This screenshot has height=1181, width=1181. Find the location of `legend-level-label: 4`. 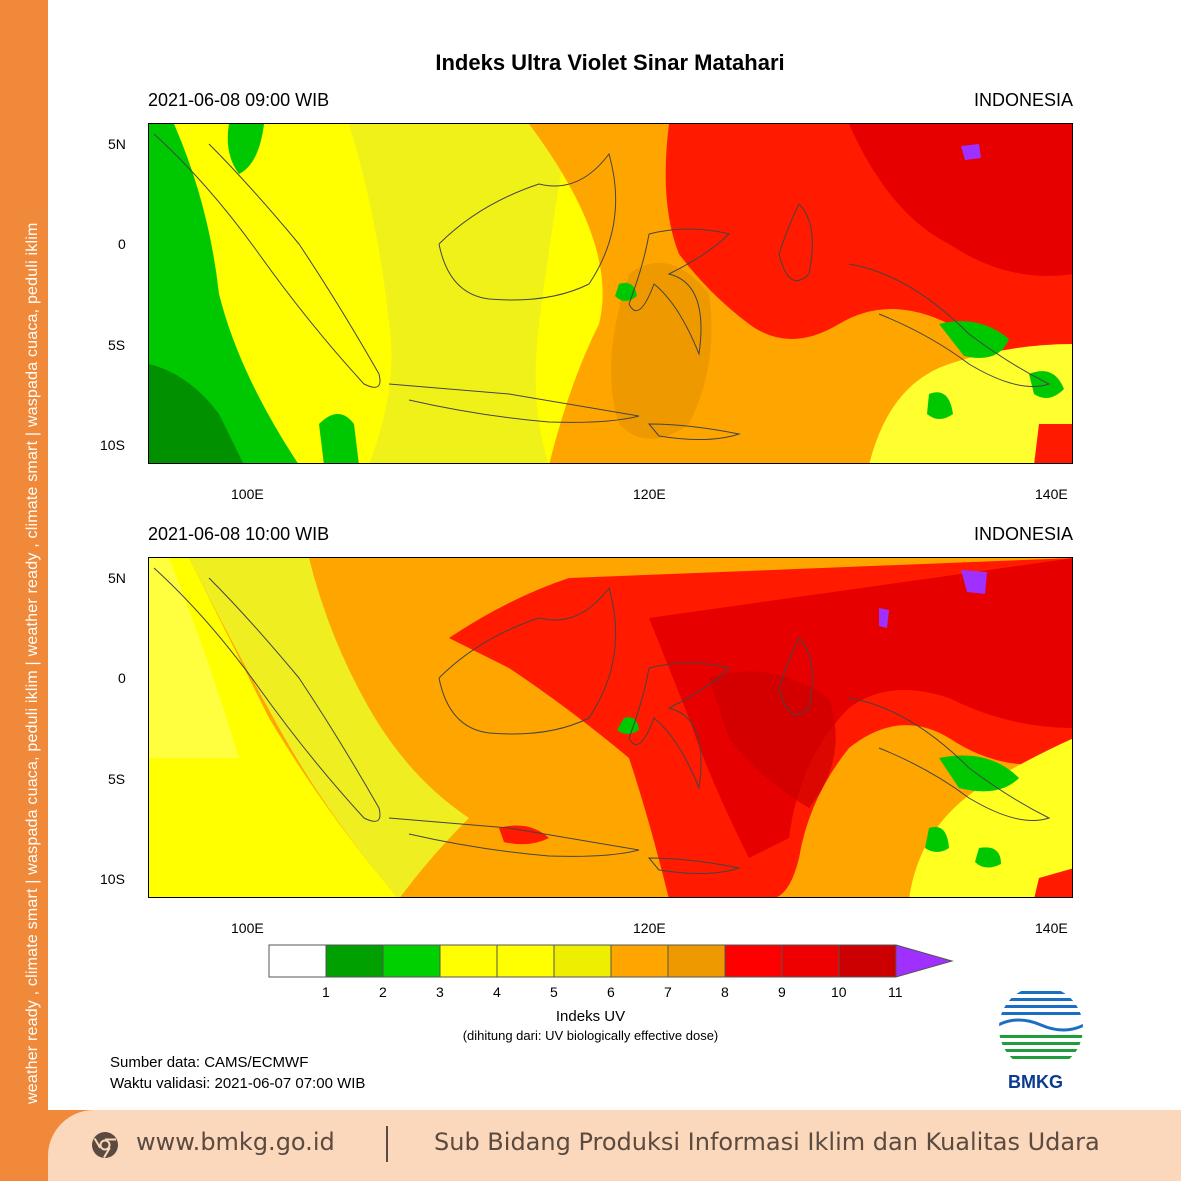

legend-level-label: 4 is located at coordinates (497, 992).